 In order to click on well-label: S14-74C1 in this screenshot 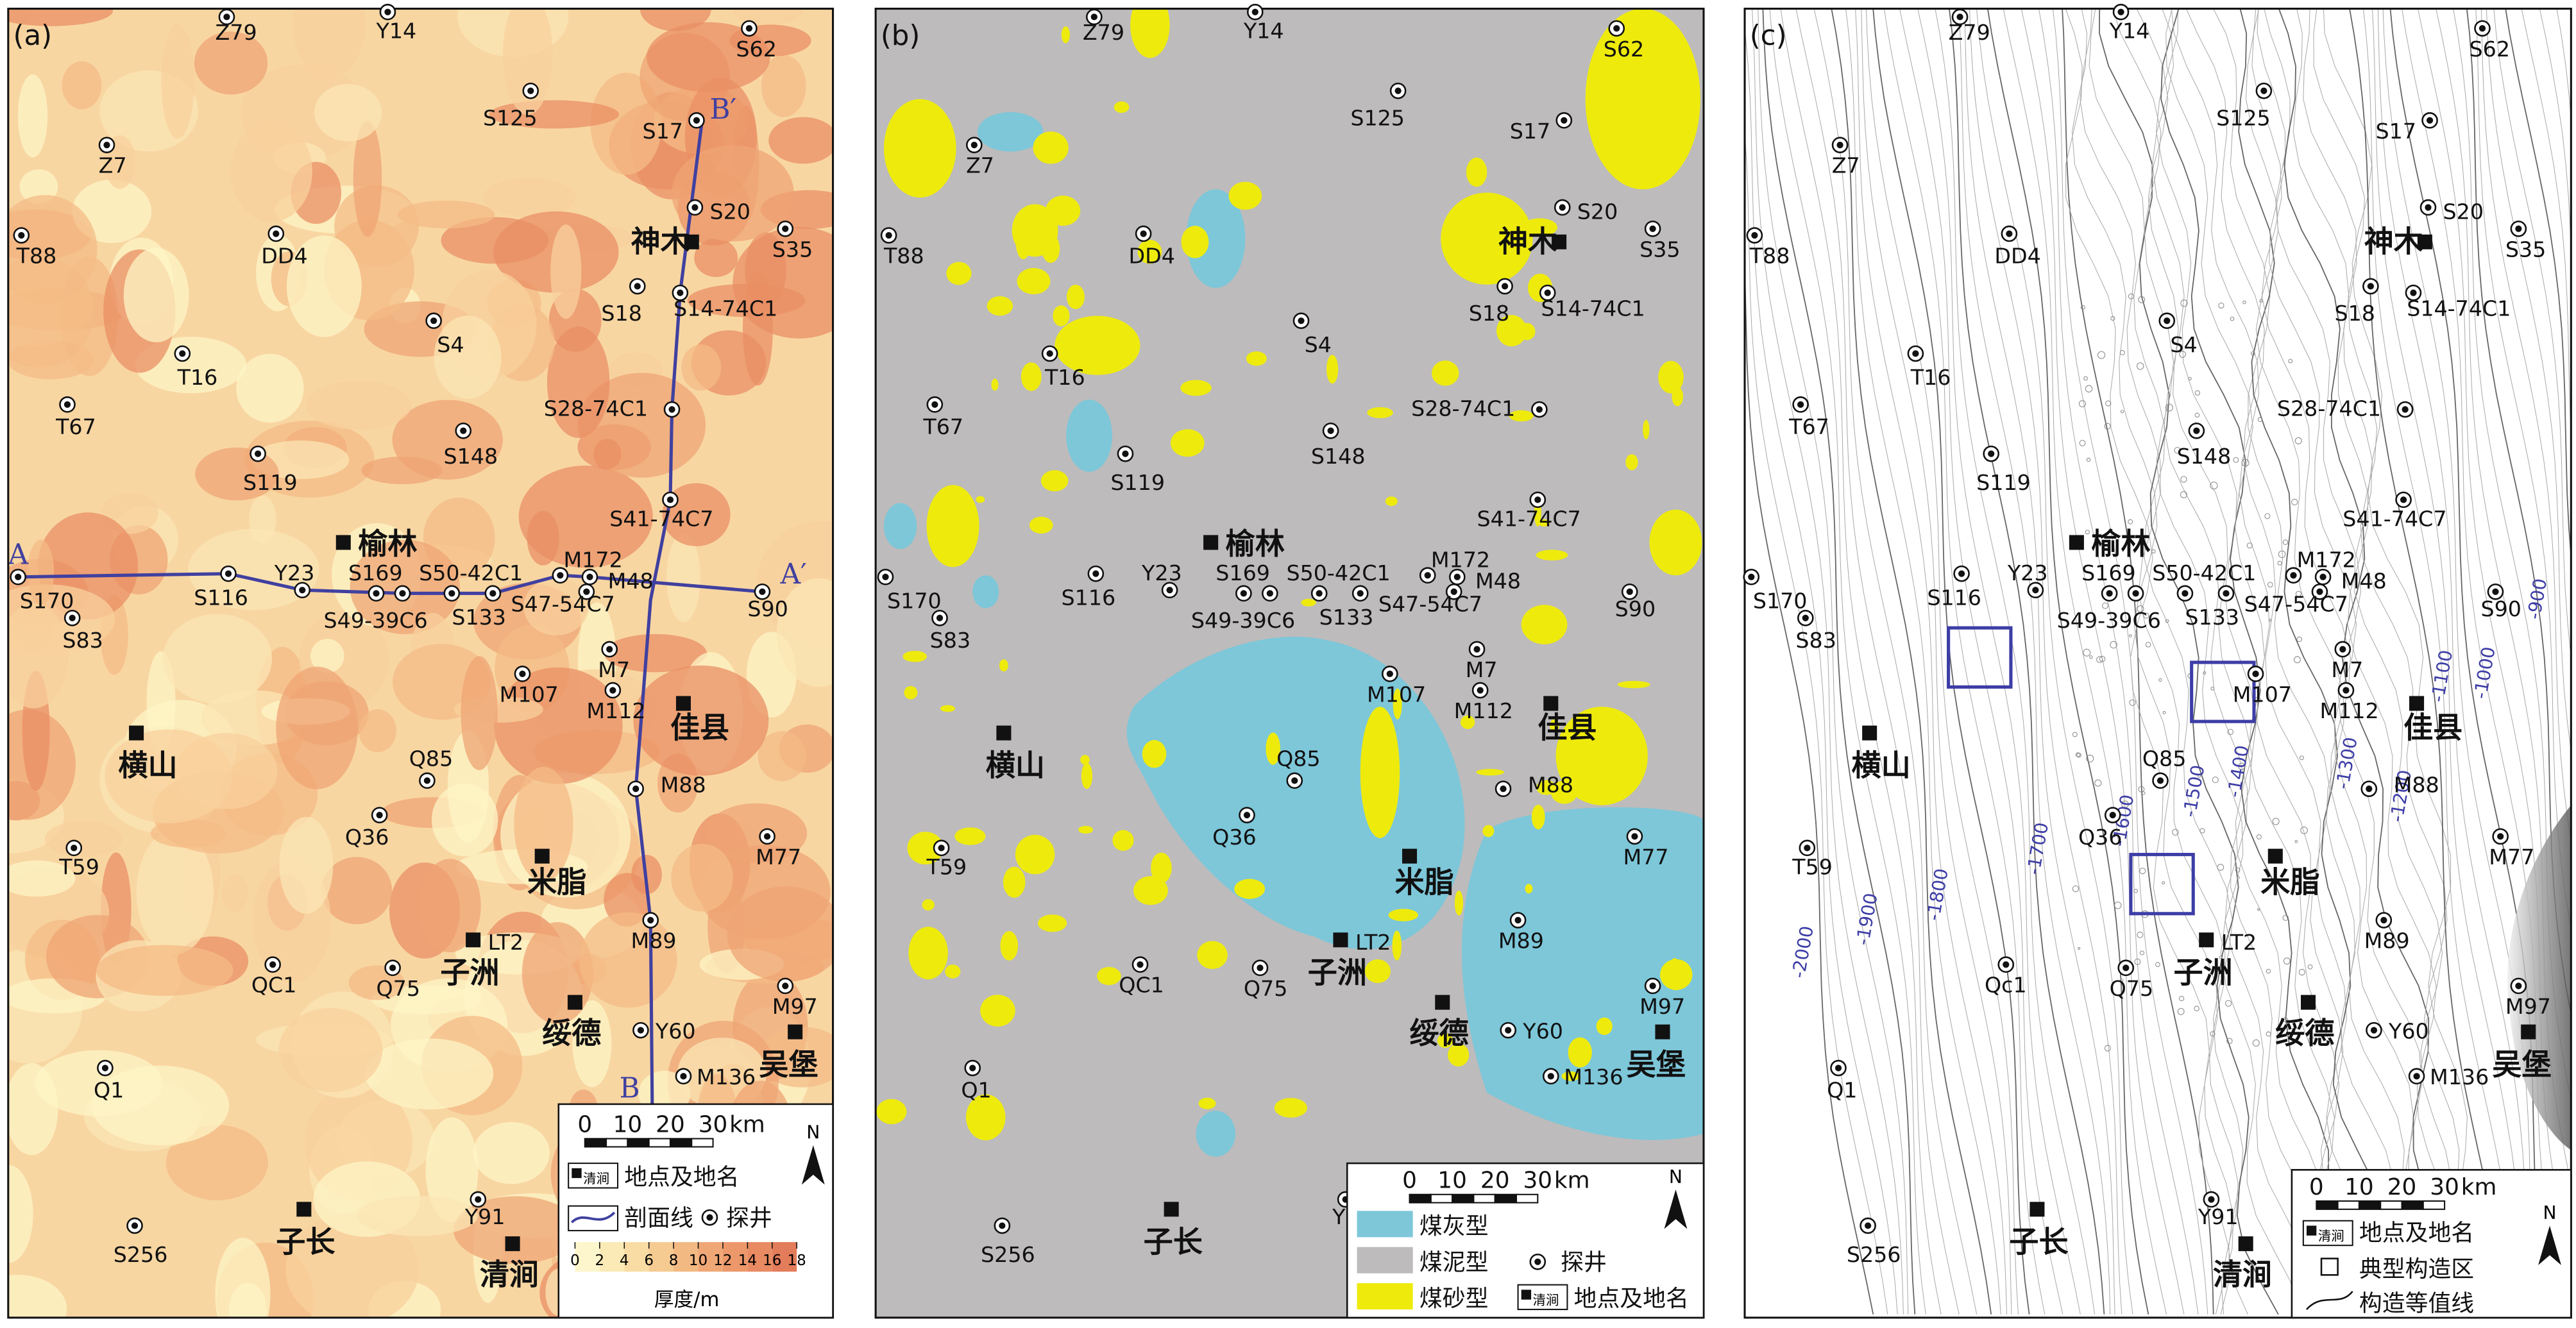, I will do `click(1593, 308)`.